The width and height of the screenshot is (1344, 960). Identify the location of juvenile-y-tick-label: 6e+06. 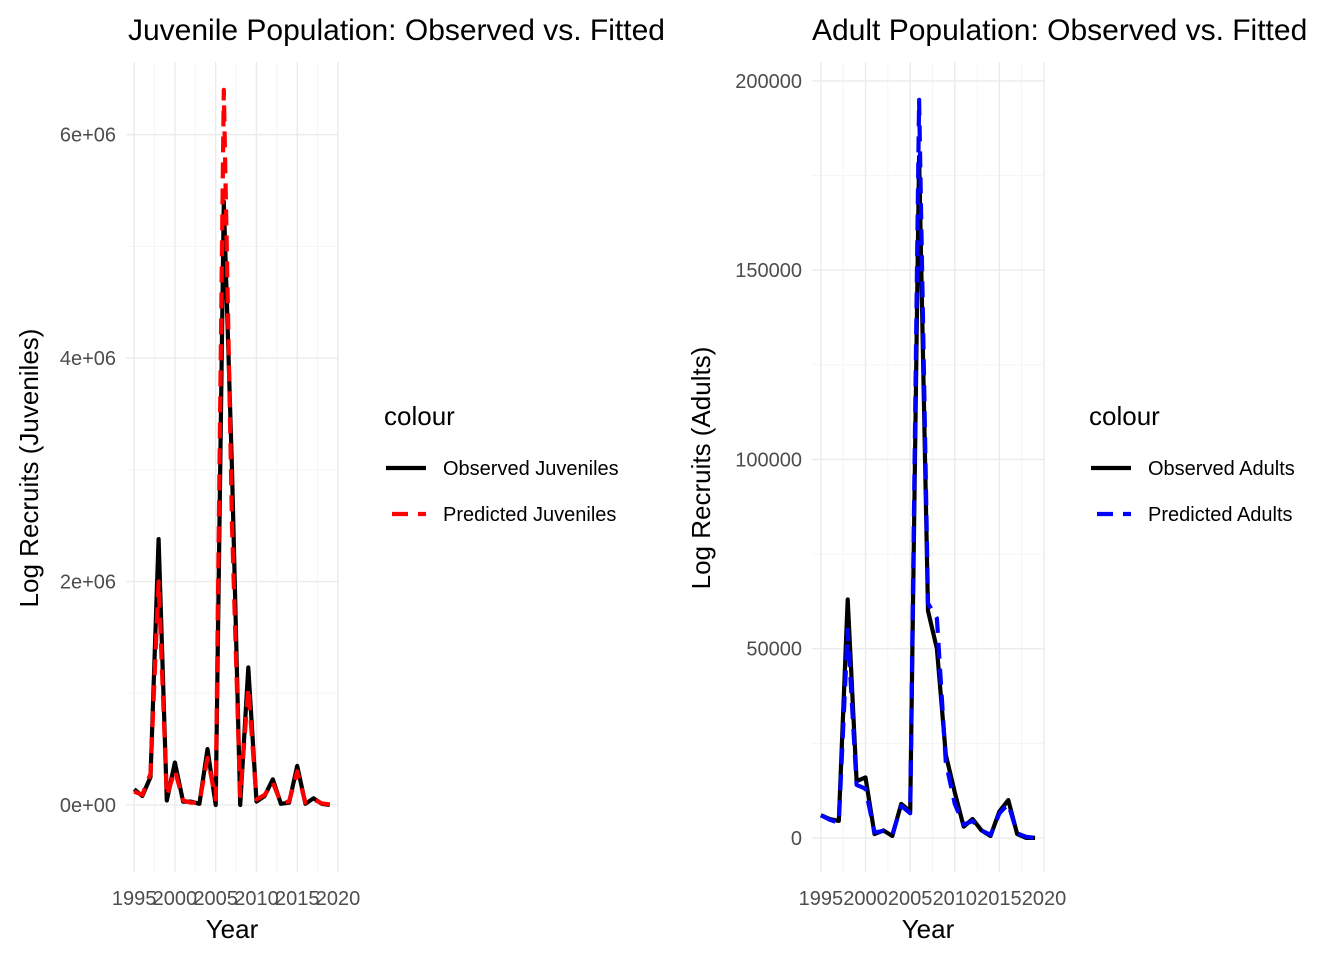
(88, 136).